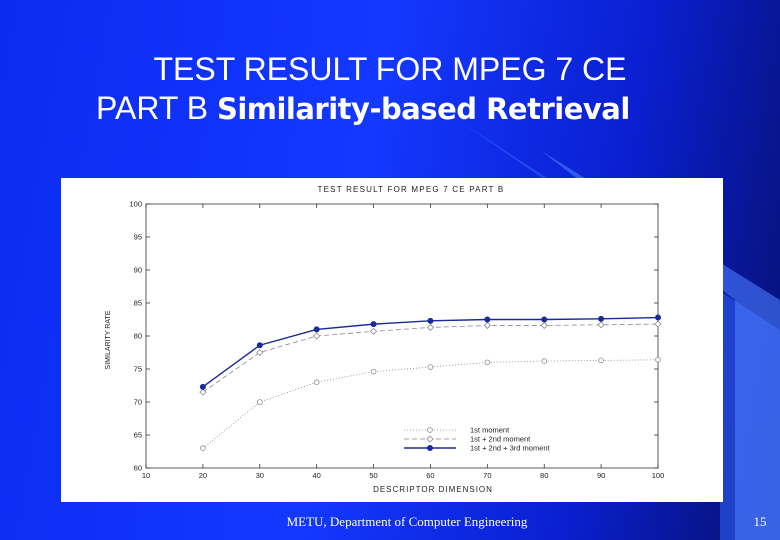  I want to click on x-tick-label: 20, so click(203, 475).